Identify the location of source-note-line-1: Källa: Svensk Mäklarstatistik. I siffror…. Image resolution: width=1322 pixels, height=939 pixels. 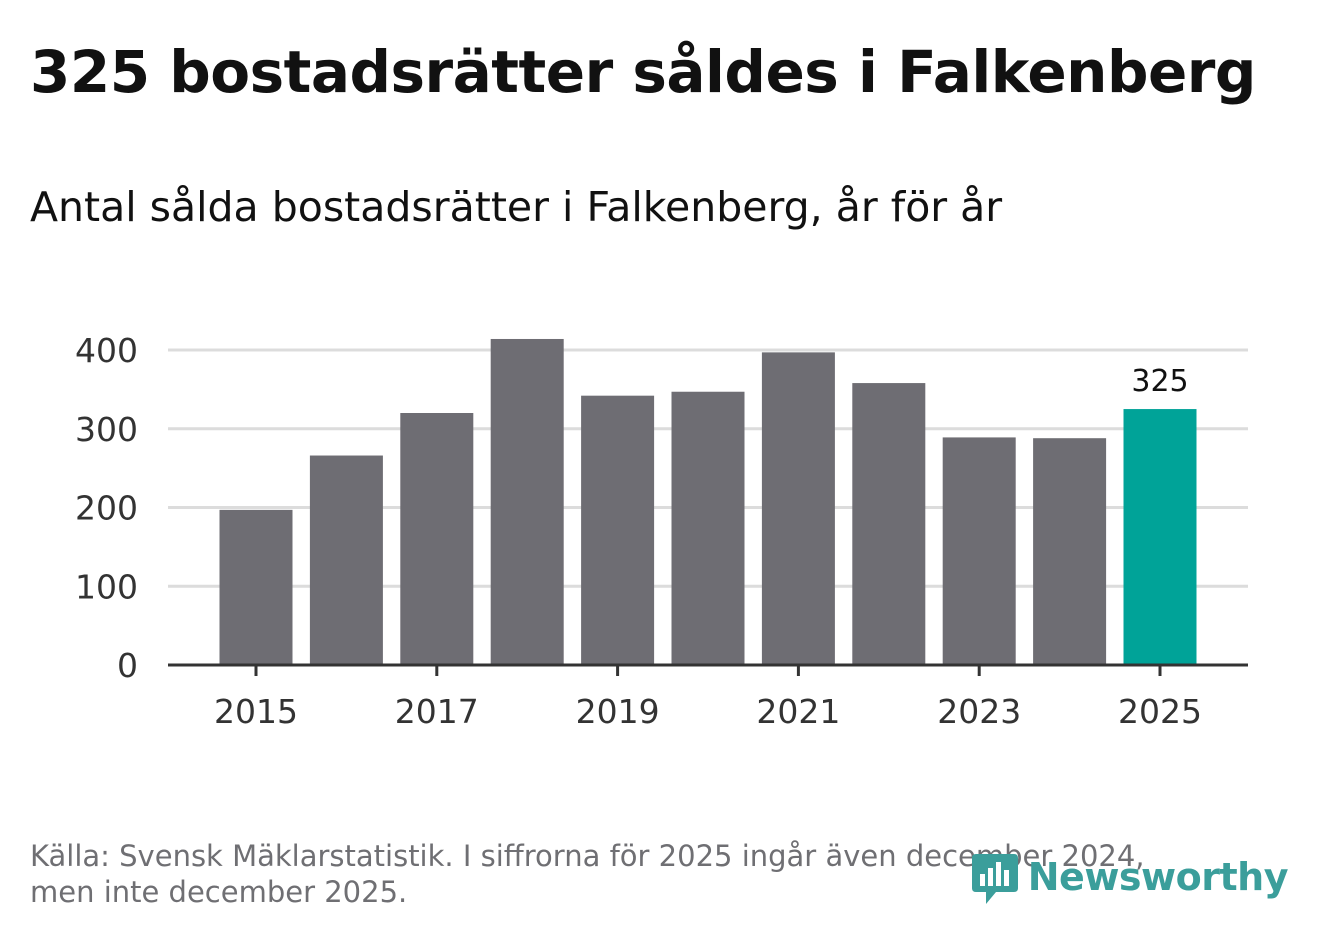
(587, 856).